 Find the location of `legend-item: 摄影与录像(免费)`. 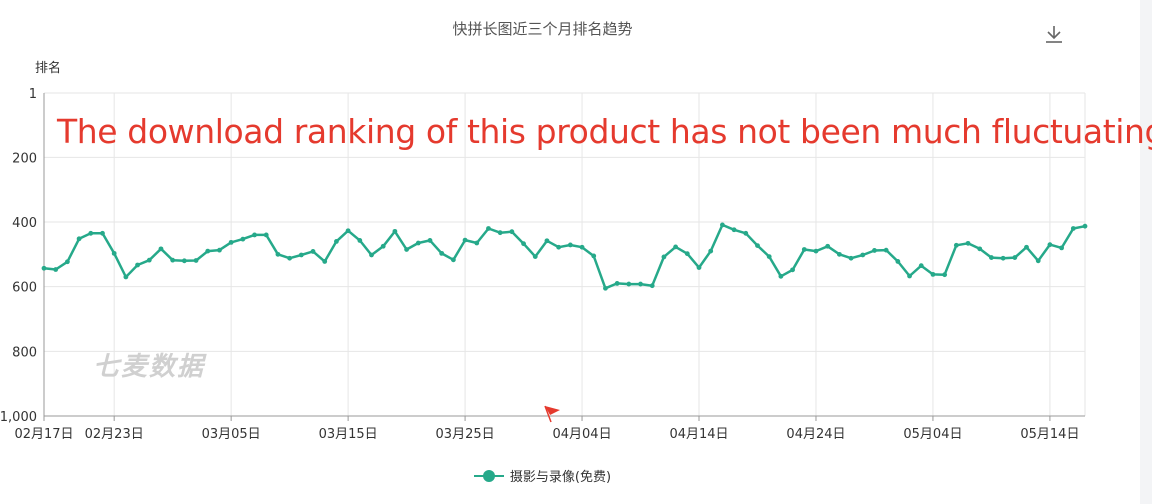

legend-item: 摄影与录像(免费) is located at coordinates (542, 475).